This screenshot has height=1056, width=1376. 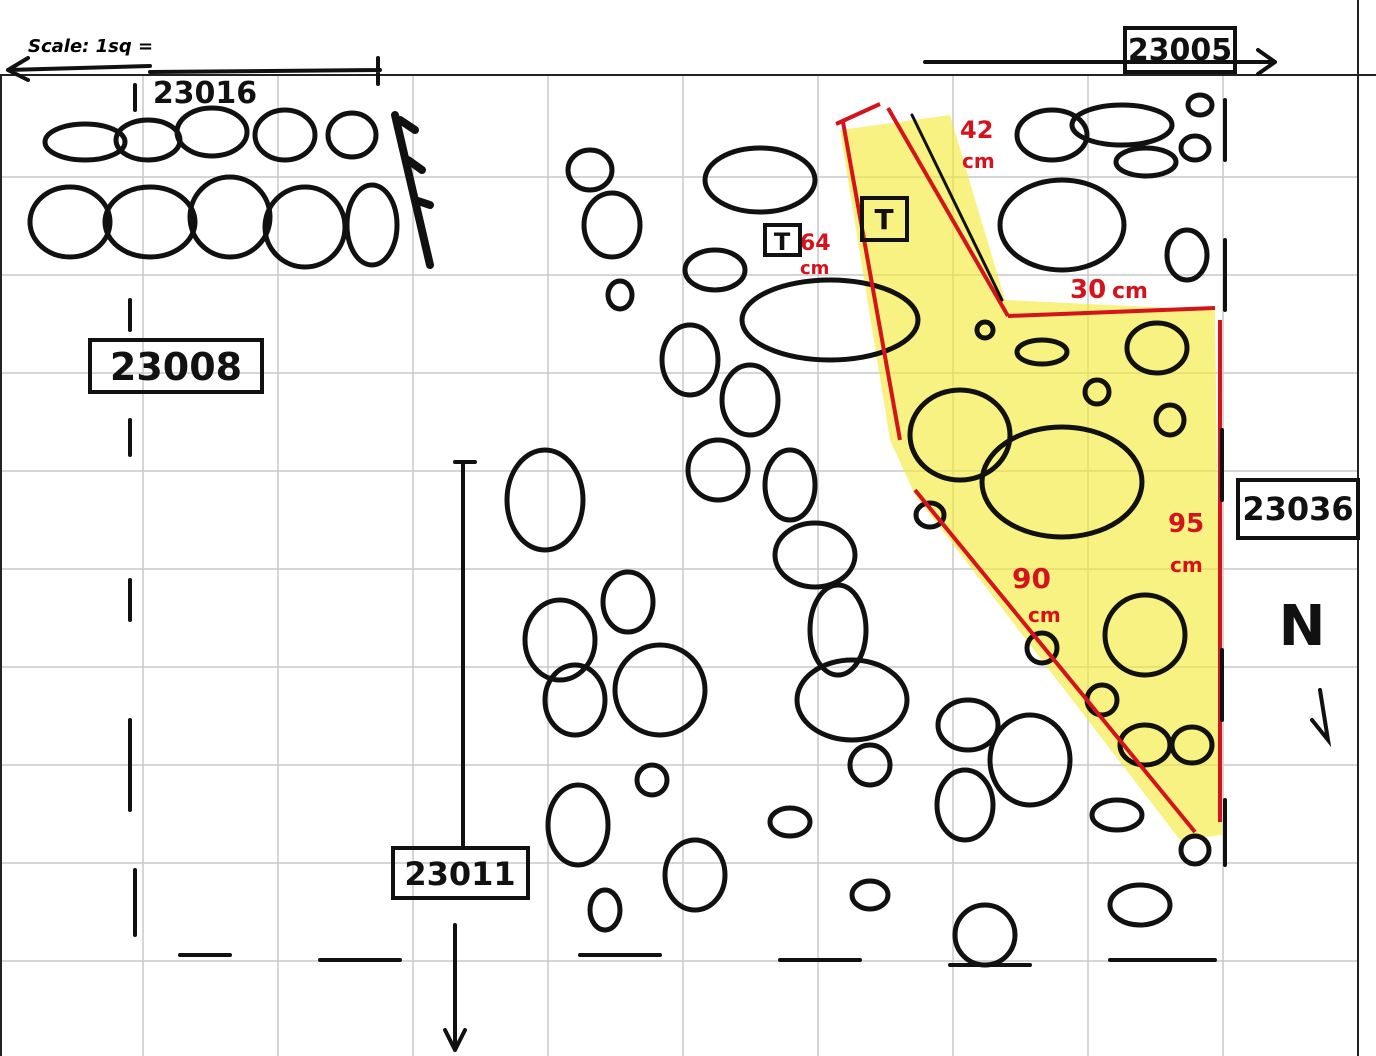 I want to click on context-label: 23036, so click(x=1297, y=509).